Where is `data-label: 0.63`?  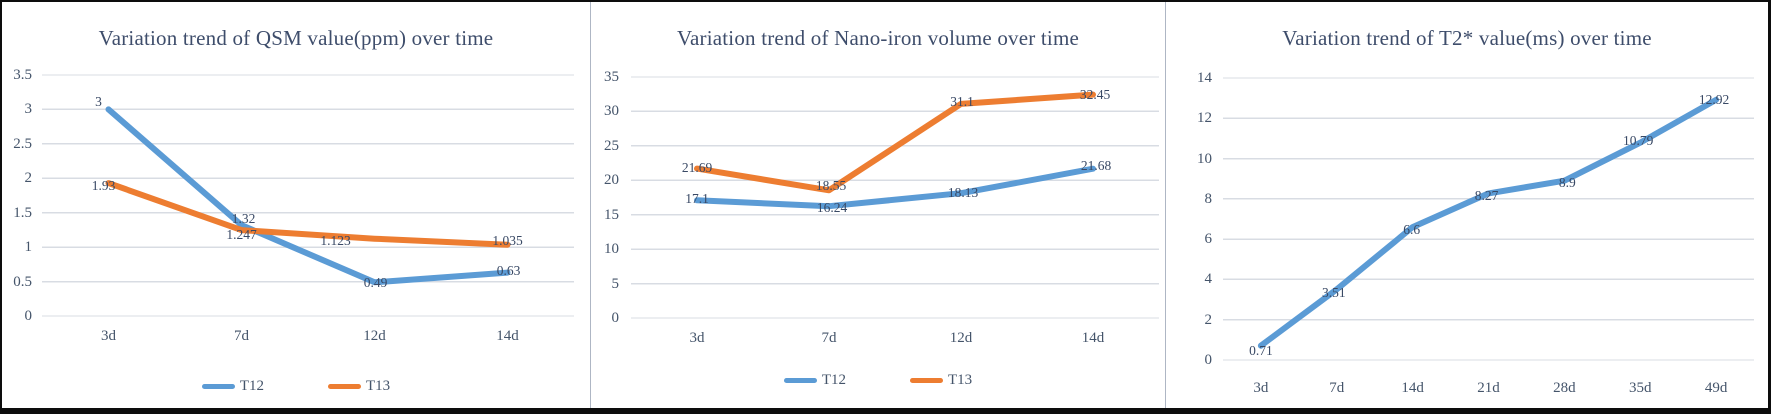 data-label: 0.63 is located at coordinates (508, 270).